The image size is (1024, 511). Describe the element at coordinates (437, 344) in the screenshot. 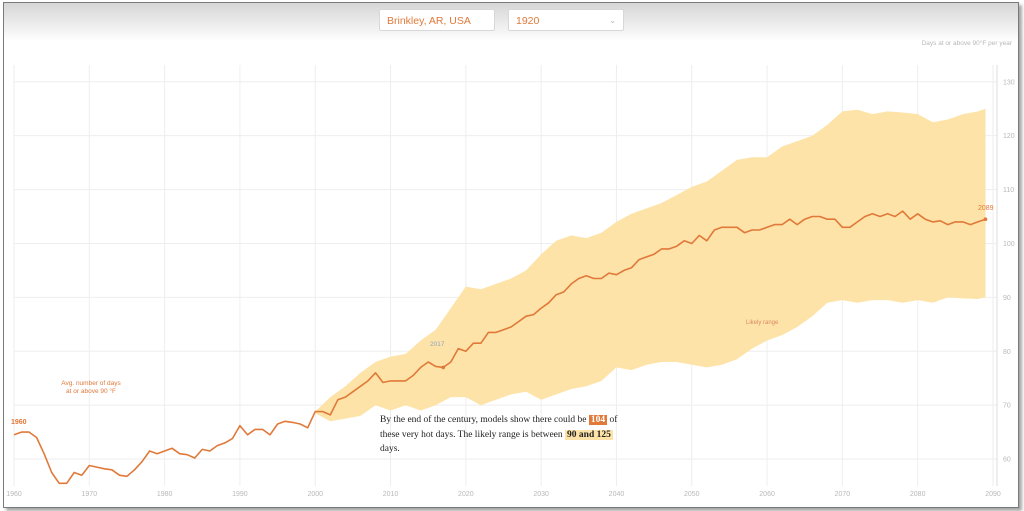

I see `mid-year-label: 2017` at that location.